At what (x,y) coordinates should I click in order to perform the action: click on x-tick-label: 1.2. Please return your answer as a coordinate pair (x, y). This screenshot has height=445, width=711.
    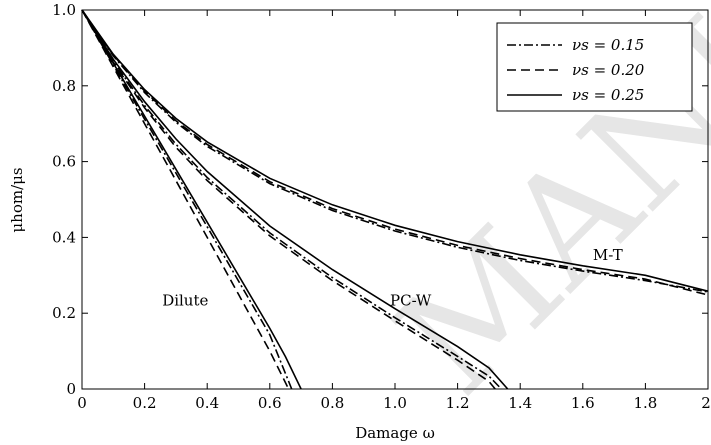
    Looking at the image, I should click on (458, 403).